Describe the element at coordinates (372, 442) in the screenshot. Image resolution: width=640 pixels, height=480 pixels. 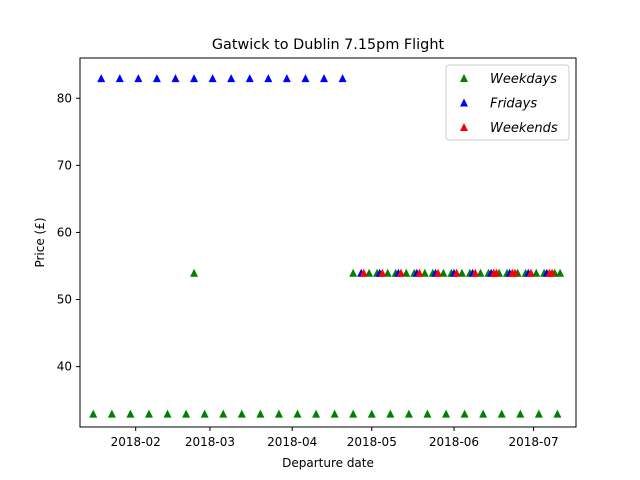
I see `x-tick-label: 2018-05` at that location.